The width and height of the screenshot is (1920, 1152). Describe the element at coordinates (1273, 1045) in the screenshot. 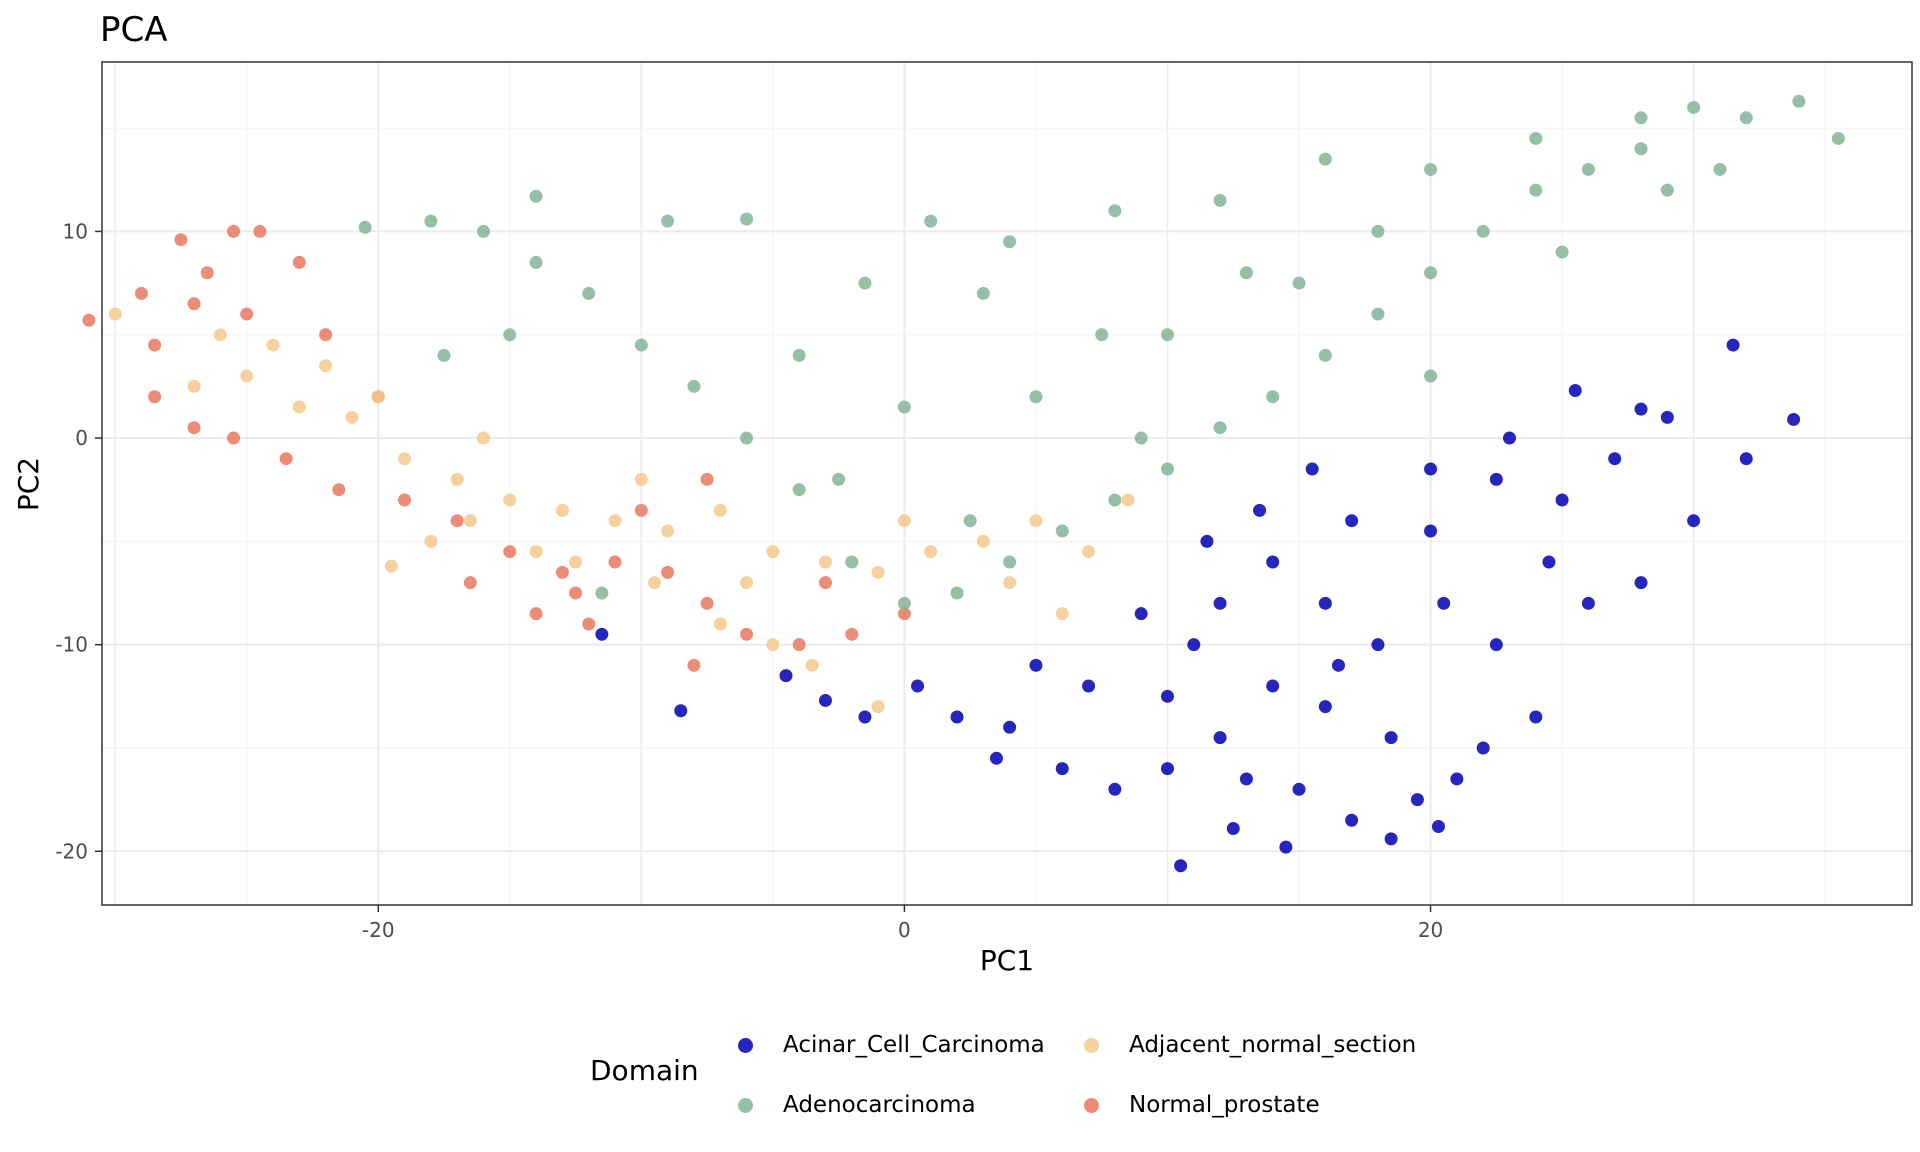

I see `legend-label: Adjacent_normal_section` at that location.